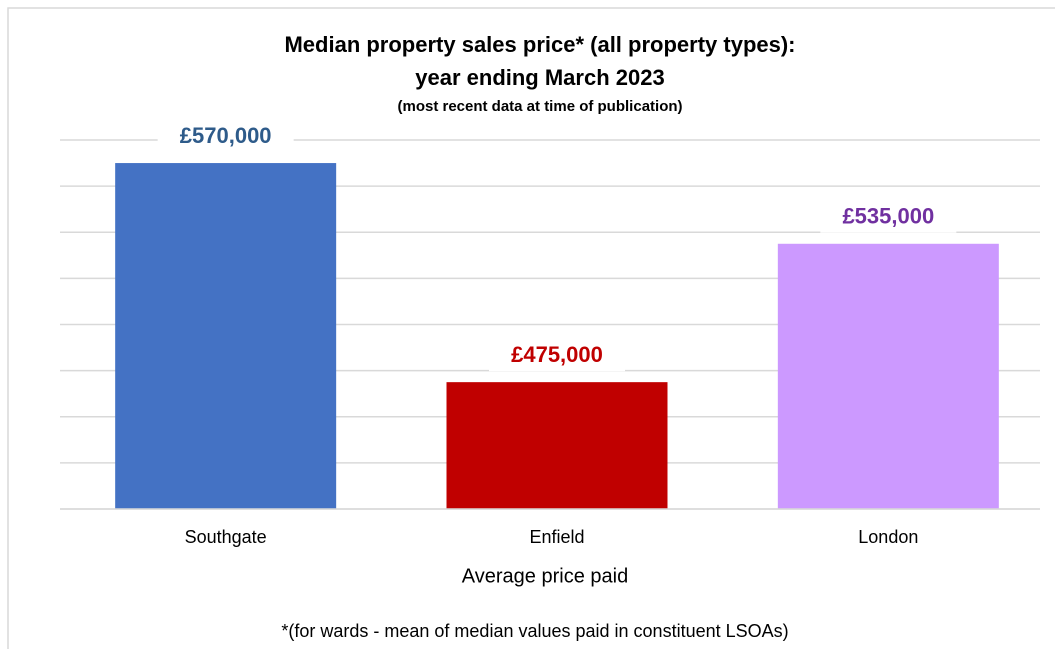 This screenshot has width=1055, height=649. Describe the element at coordinates (226, 537) in the screenshot. I see `x-tick-label: Southgate` at that location.